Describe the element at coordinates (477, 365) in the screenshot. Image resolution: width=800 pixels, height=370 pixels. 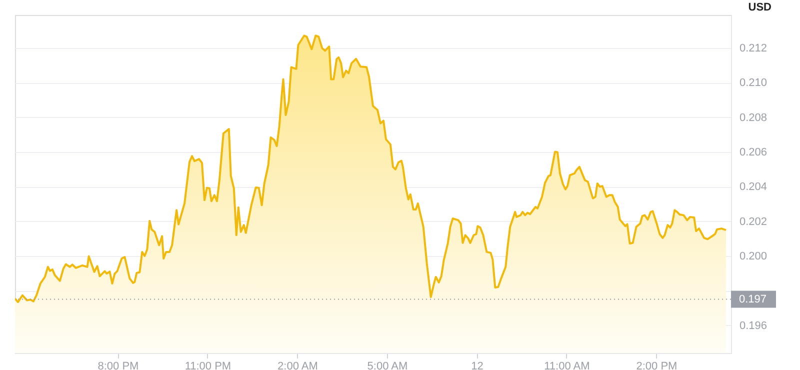
I see `x-tick-label: 12` at that location.